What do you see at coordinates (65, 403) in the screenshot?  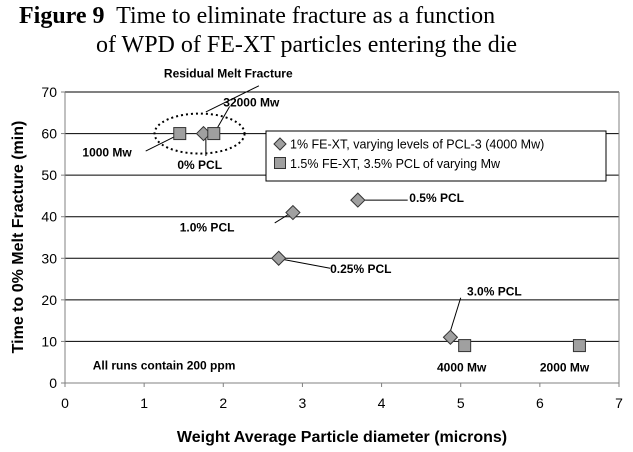 I see `x-tick-label-0: 0` at bounding box center [65, 403].